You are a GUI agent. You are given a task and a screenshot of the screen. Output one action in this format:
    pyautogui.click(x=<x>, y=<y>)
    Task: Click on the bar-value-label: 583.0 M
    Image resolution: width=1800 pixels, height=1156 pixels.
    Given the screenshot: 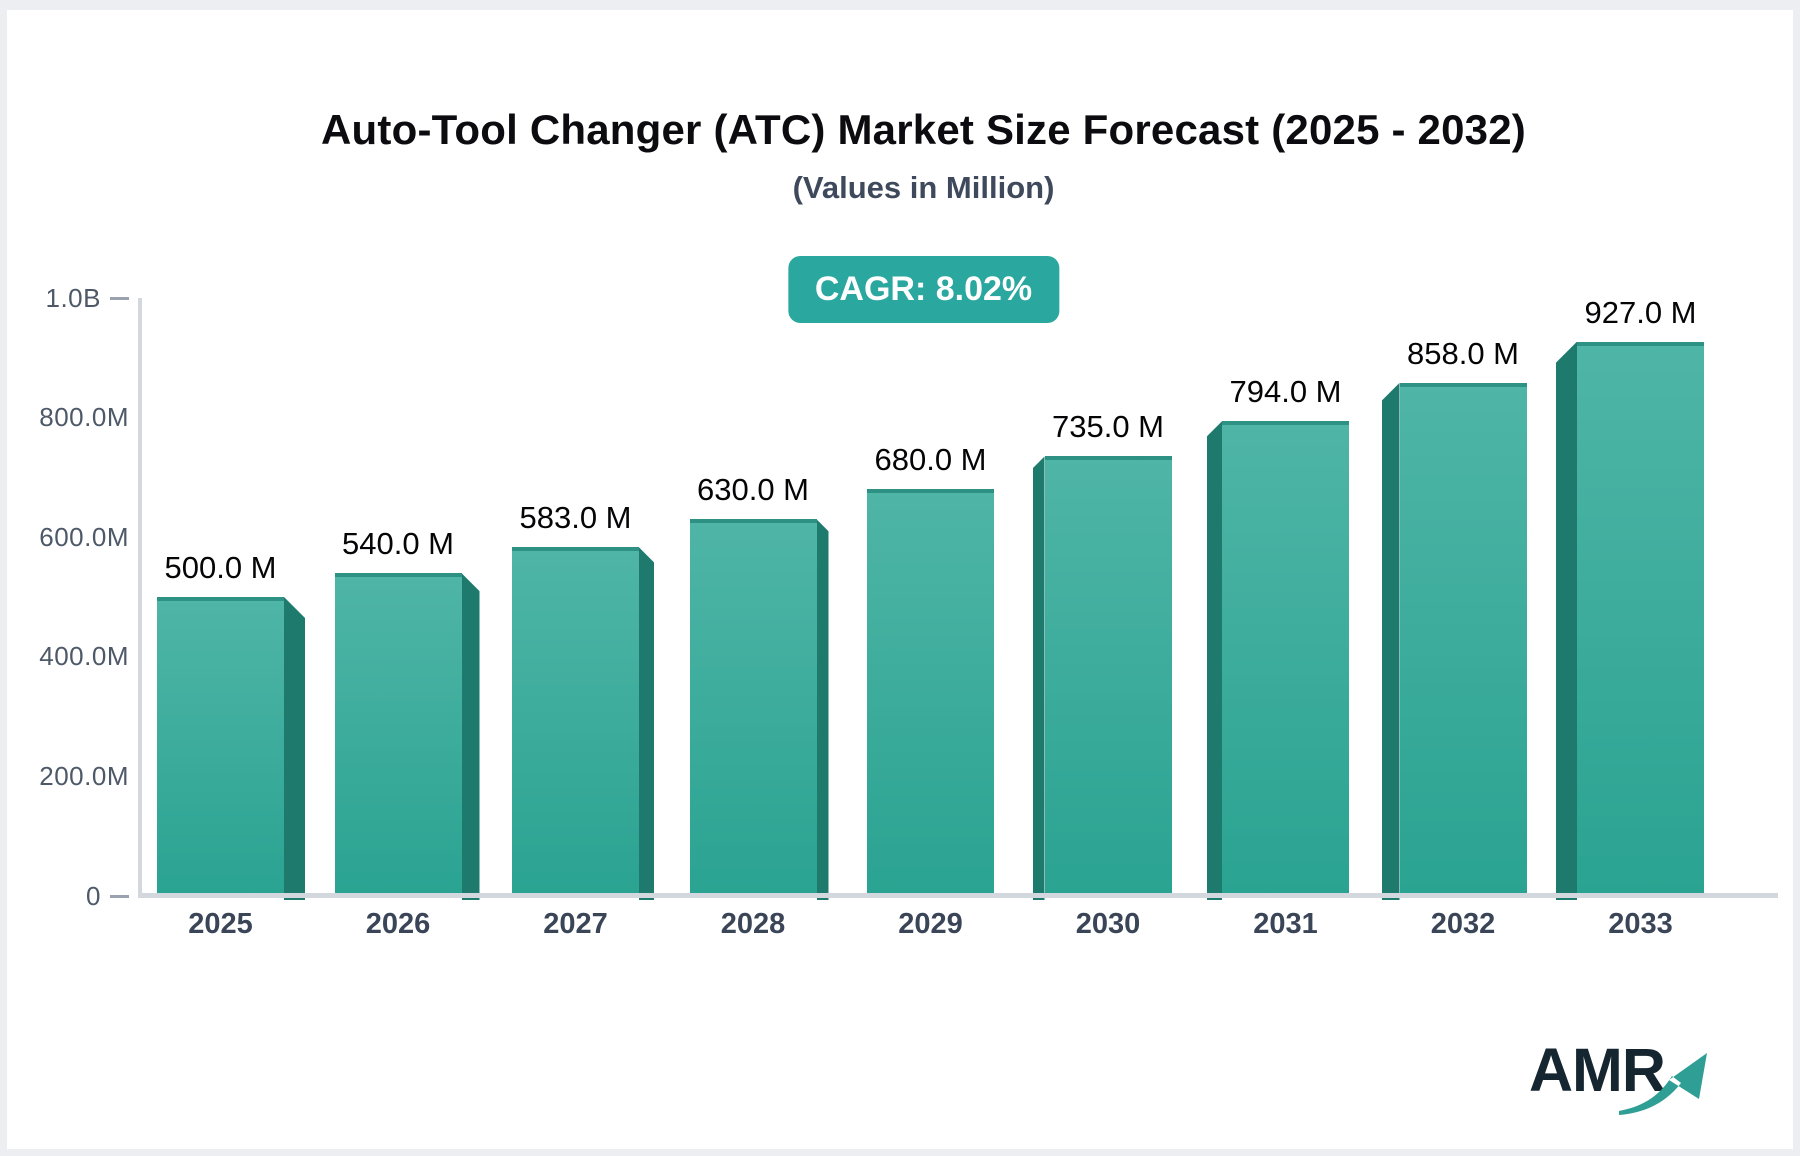 What is the action you would take?
    pyautogui.click(x=575, y=518)
    